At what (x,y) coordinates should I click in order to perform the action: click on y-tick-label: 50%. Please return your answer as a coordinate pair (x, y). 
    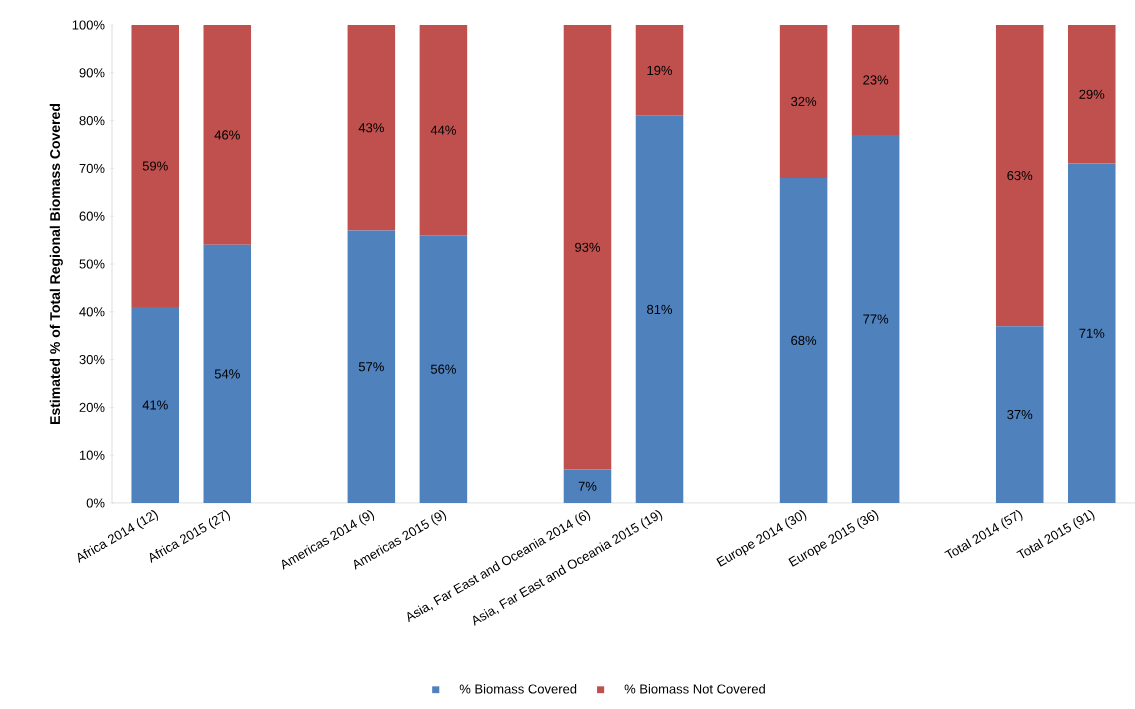
    Looking at the image, I should click on (92, 264).